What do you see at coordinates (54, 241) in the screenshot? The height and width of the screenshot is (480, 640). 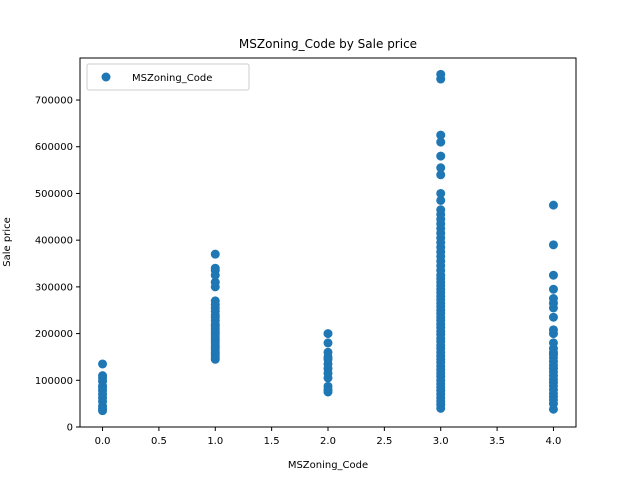 I see `y-tick-label: 400000` at bounding box center [54, 241].